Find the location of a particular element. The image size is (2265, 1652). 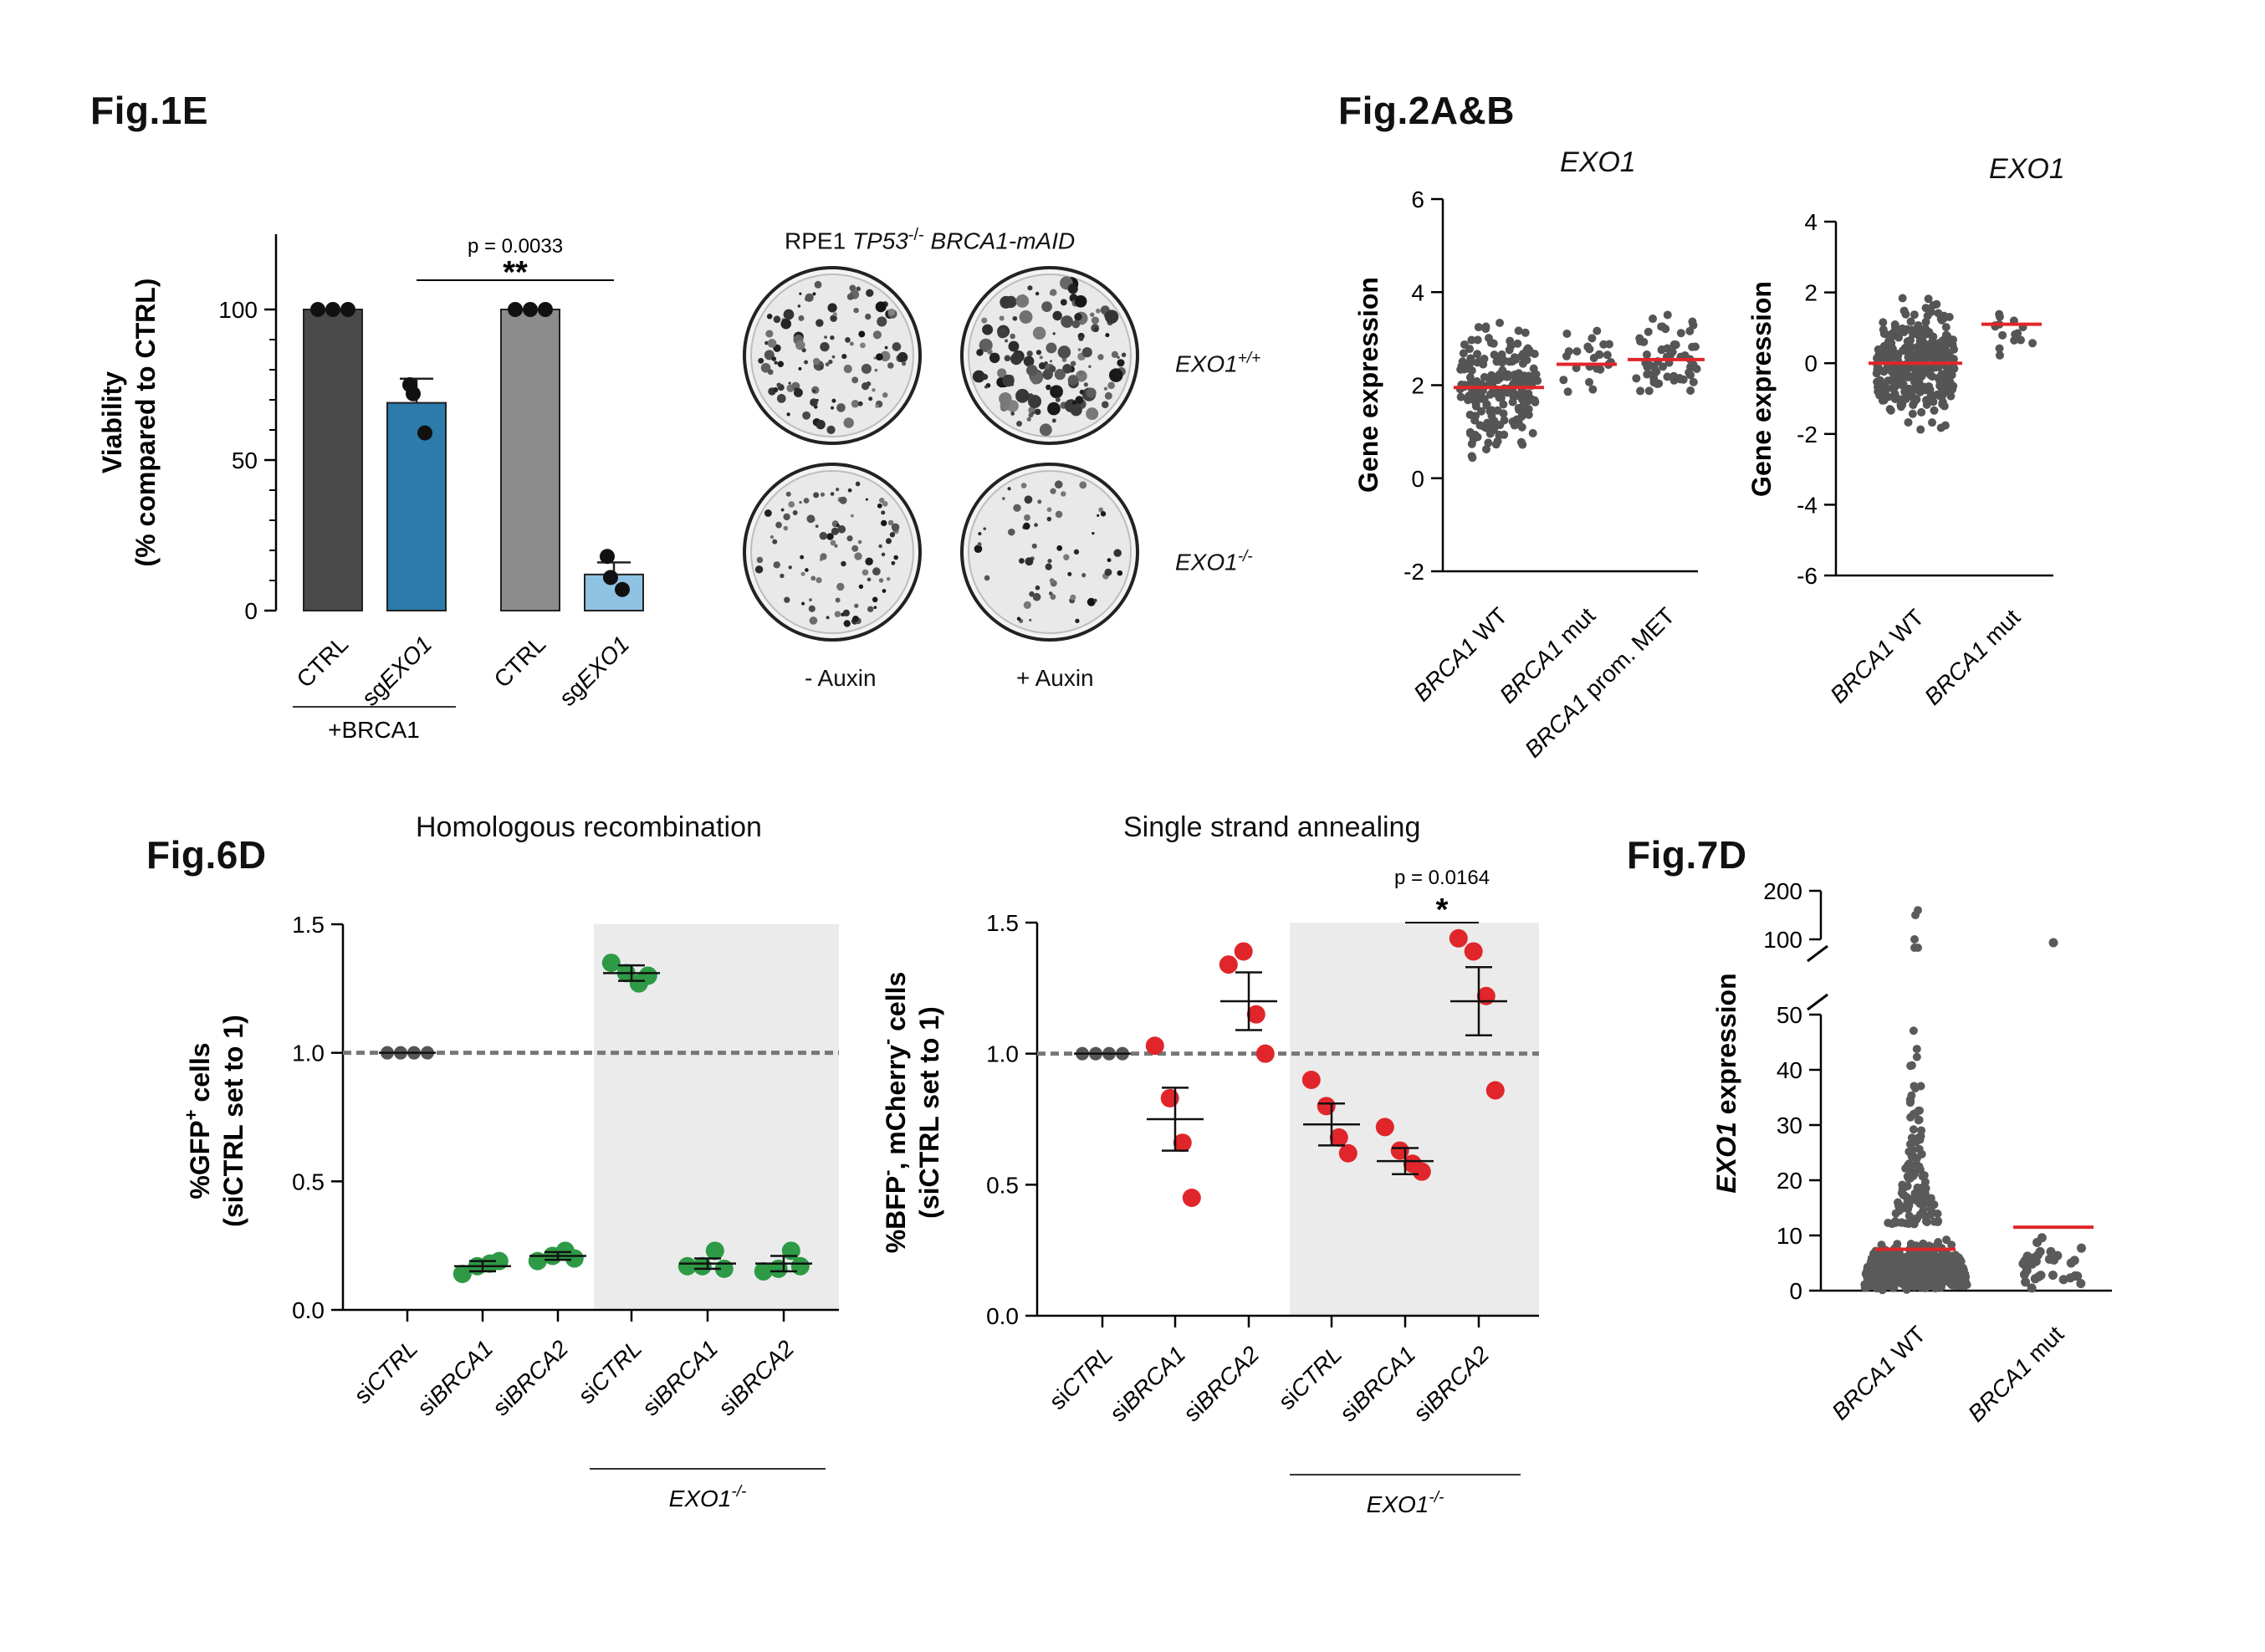

fig6d-hr-ylabel: %GFP+ cells is located at coordinates (198, 1120).